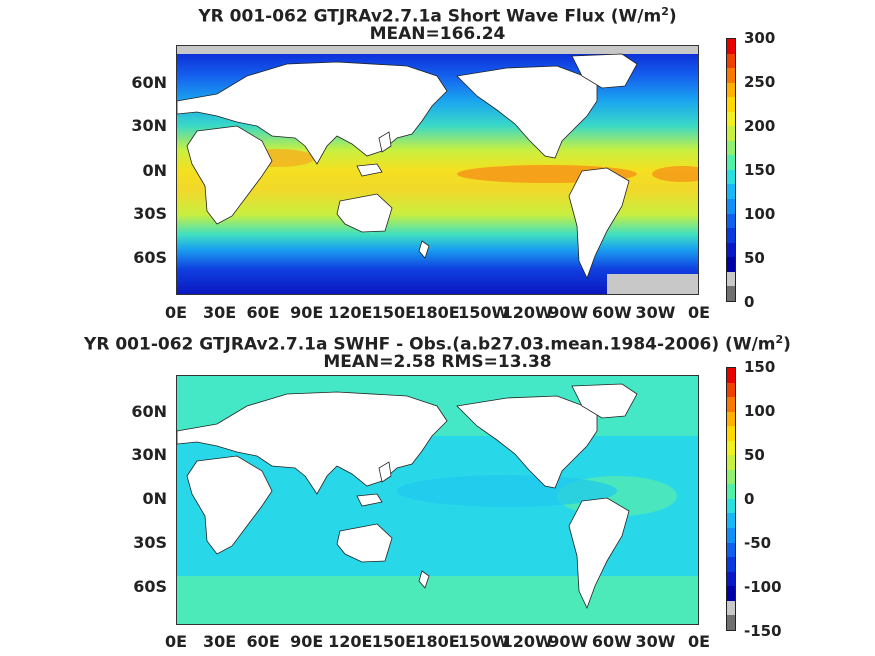 This screenshot has width=875, height=656. Describe the element at coordinates (154, 498) in the screenshot. I see `panel2-lat-label-0n: 0N` at that location.